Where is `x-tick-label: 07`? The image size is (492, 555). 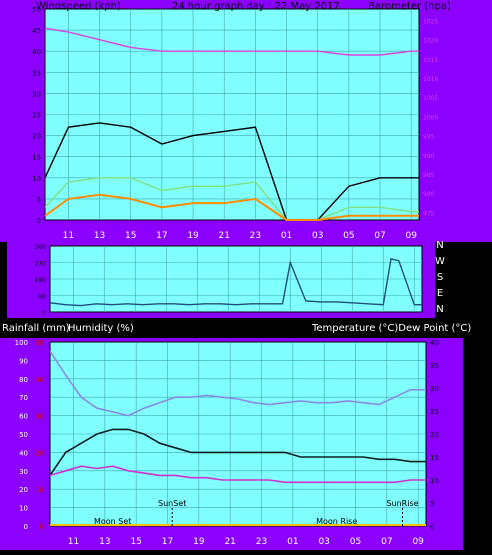
x-tick-label: 07 is located at coordinates (386, 542).